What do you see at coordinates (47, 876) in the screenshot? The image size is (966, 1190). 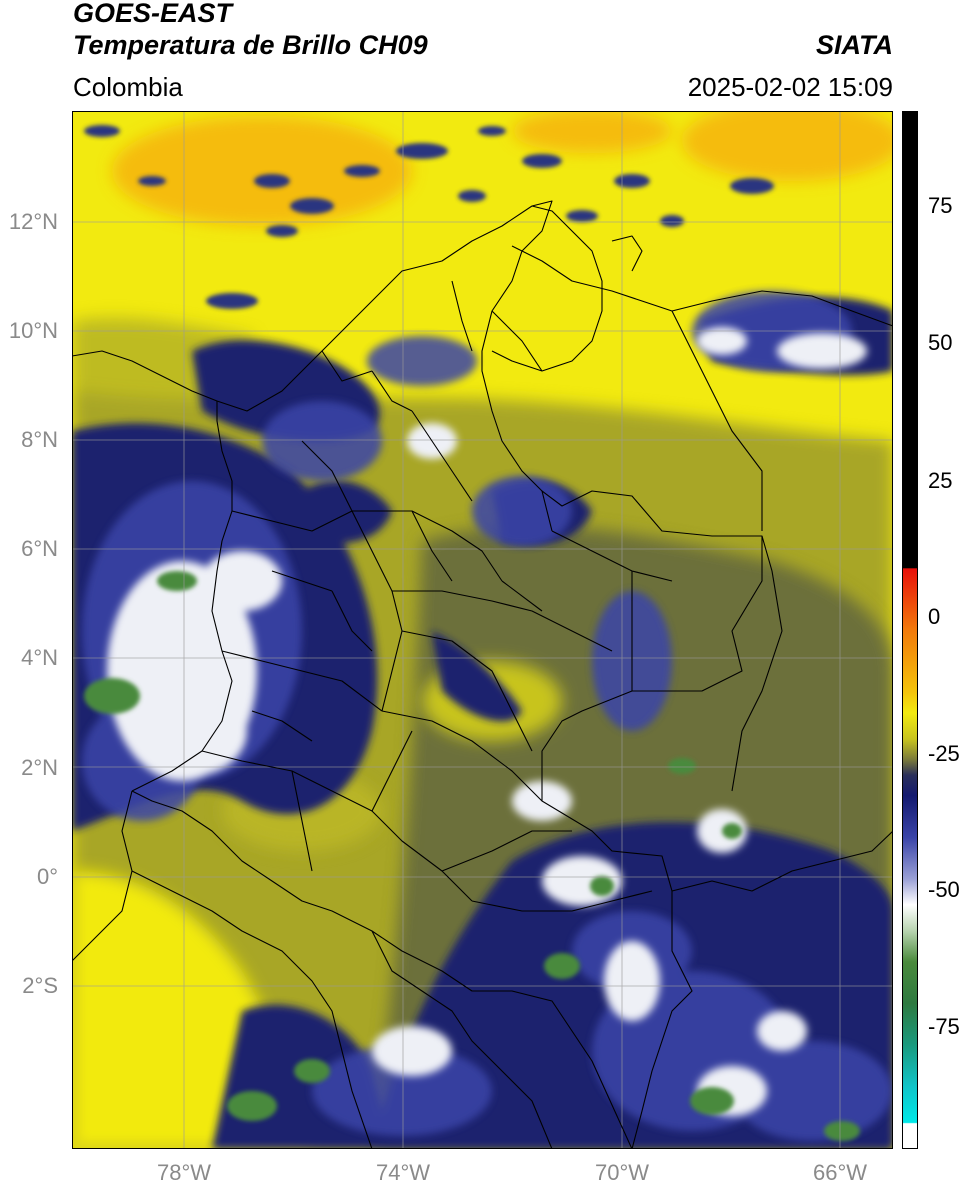 I see `lat-label-0: 0°` at bounding box center [47, 876].